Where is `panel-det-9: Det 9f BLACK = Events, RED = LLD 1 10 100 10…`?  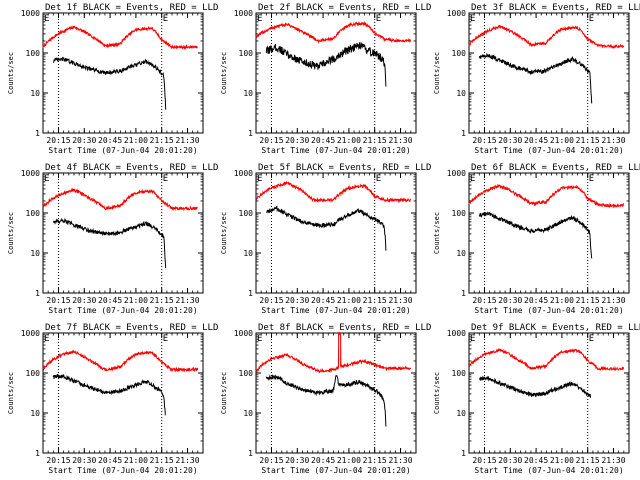 panel-det-9: Det 9f BLACK = Events, RED = LLD 1 10 100 10… is located at coordinates (536, 399).